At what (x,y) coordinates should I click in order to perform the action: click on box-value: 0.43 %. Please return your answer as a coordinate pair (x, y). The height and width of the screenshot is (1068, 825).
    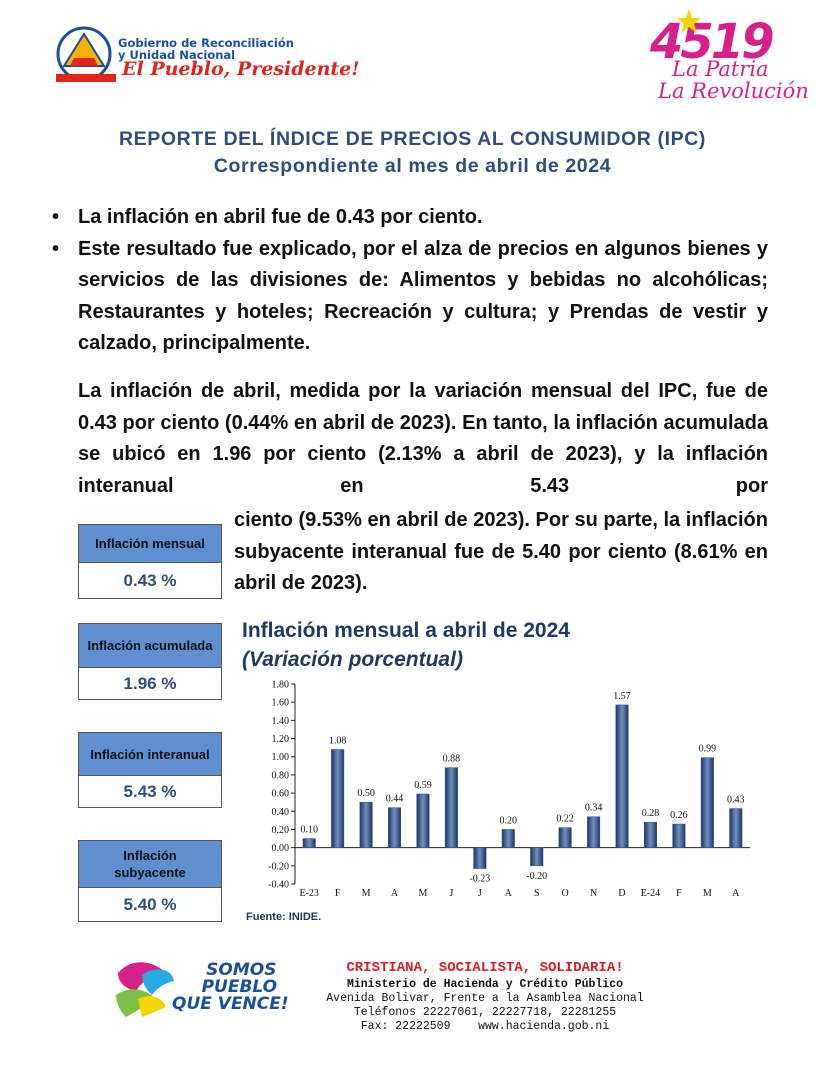
    Looking at the image, I should click on (150, 580).